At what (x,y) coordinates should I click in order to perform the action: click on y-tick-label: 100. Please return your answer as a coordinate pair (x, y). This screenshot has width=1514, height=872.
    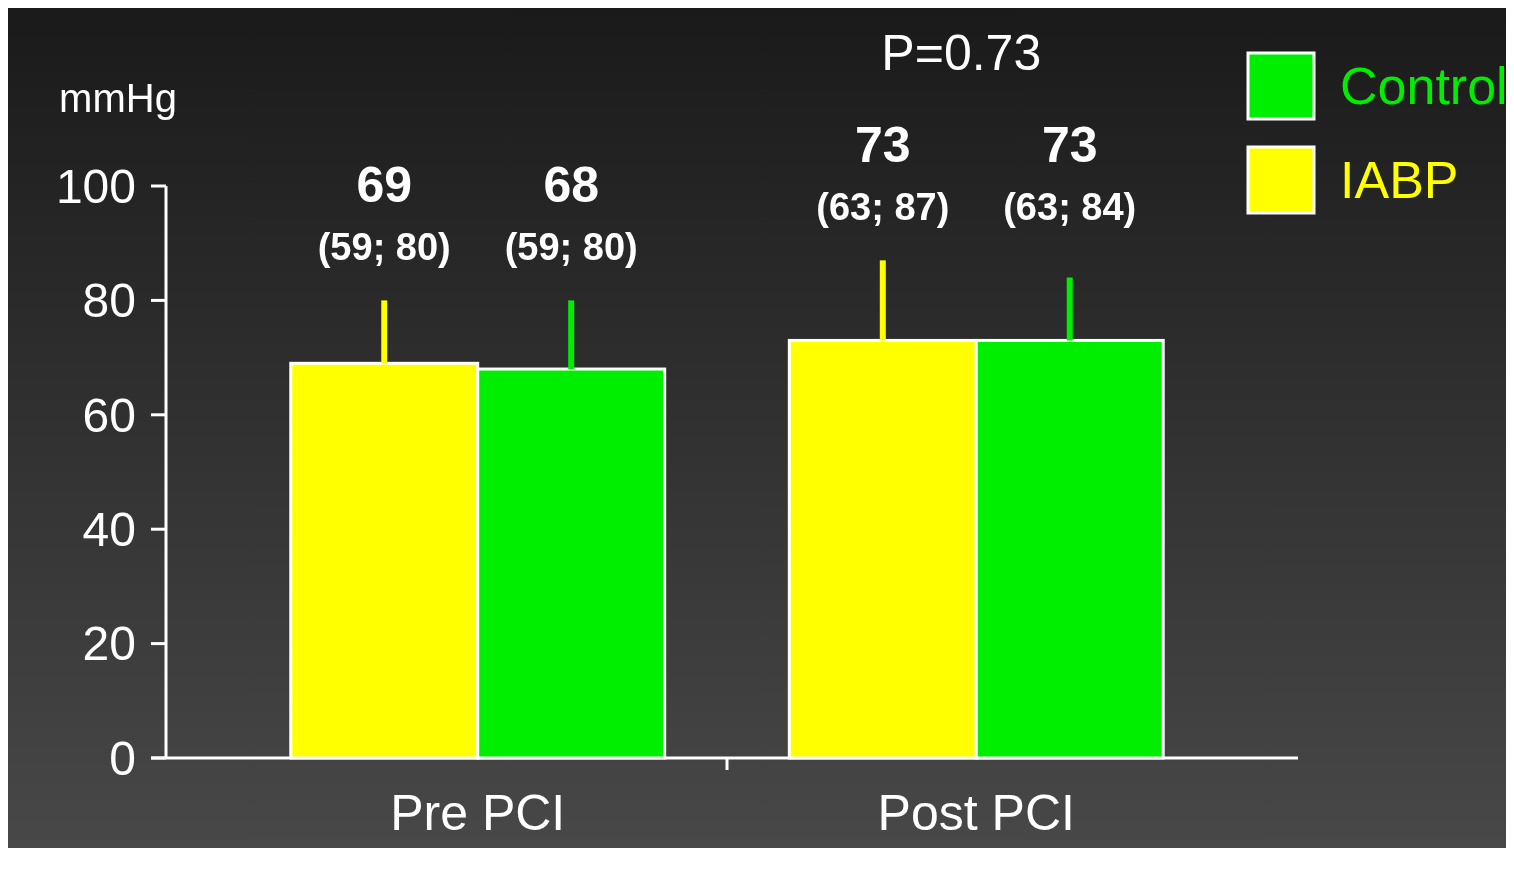
    Looking at the image, I should click on (95, 186).